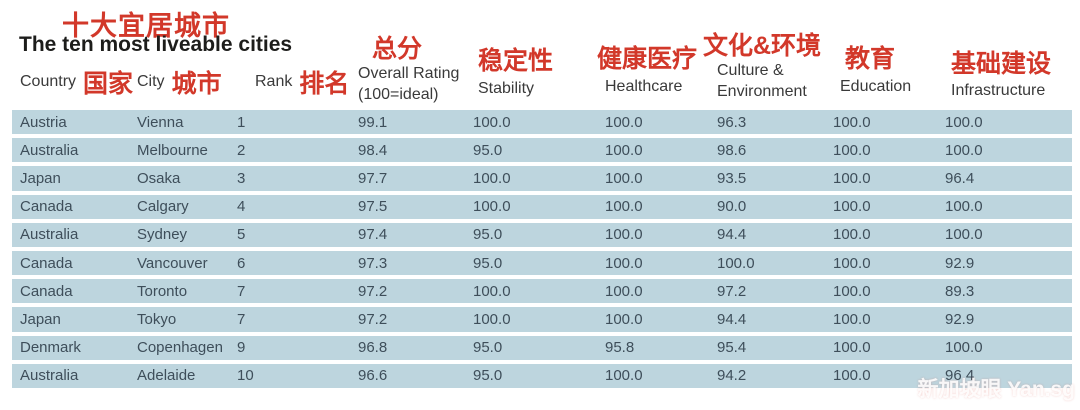 The image size is (1080, 410). I want to click on column-header-culture-environment: 文化&环境 Culture & Environment, so click(762, 67).